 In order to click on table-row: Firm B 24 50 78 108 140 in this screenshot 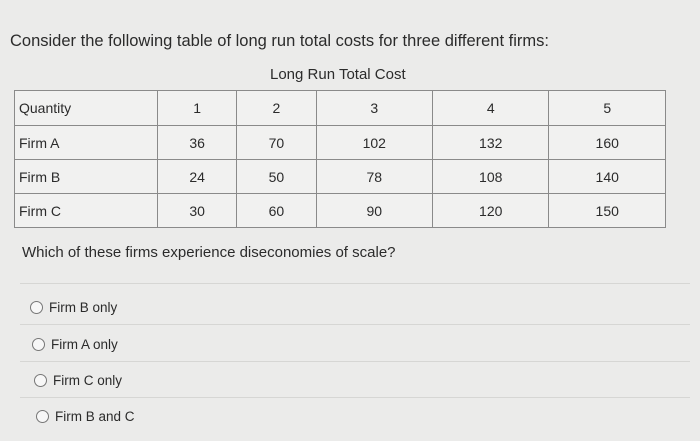, I will do `click(340, 176)`.